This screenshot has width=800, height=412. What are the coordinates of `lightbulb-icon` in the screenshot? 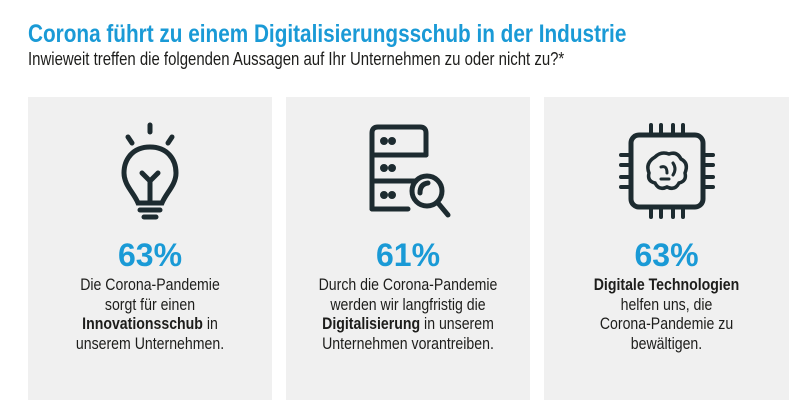 It's located at (150, 171).